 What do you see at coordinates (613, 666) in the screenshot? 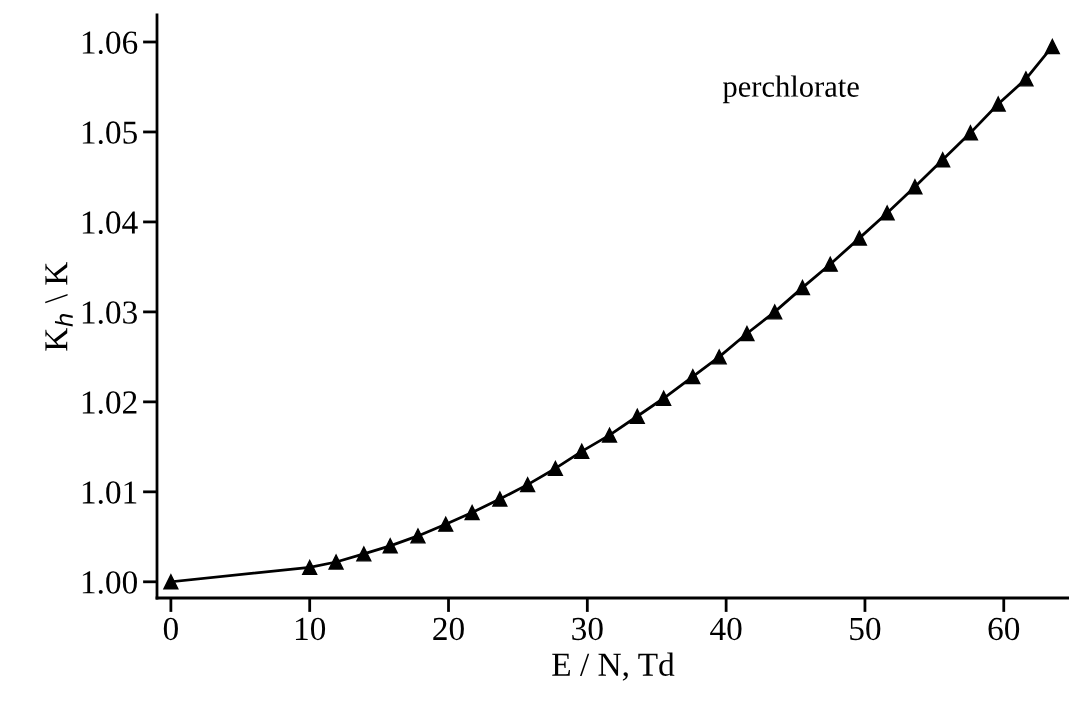
I see `x-axis-title: E / N, Td` at bounding box center [613, 666].